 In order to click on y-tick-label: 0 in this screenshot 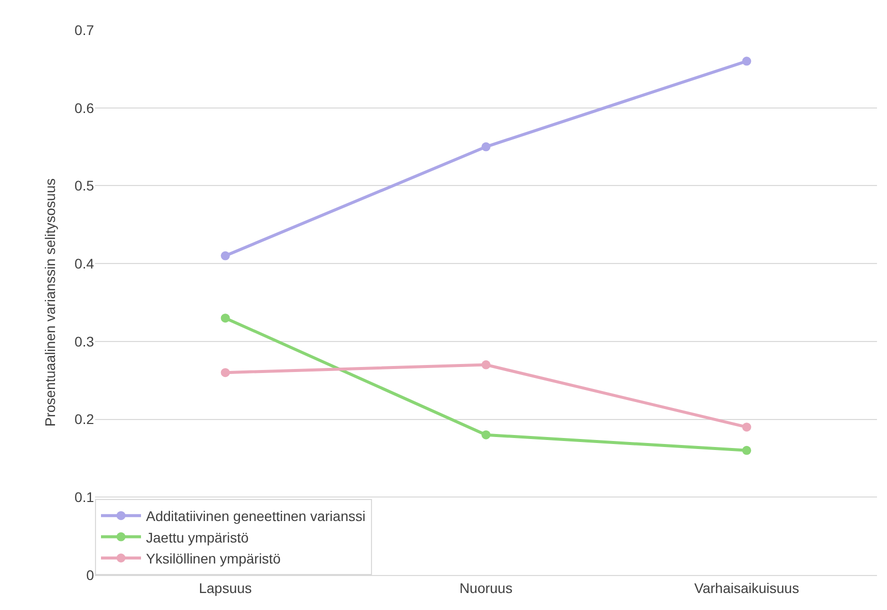, I will do `click(90, 574)`.